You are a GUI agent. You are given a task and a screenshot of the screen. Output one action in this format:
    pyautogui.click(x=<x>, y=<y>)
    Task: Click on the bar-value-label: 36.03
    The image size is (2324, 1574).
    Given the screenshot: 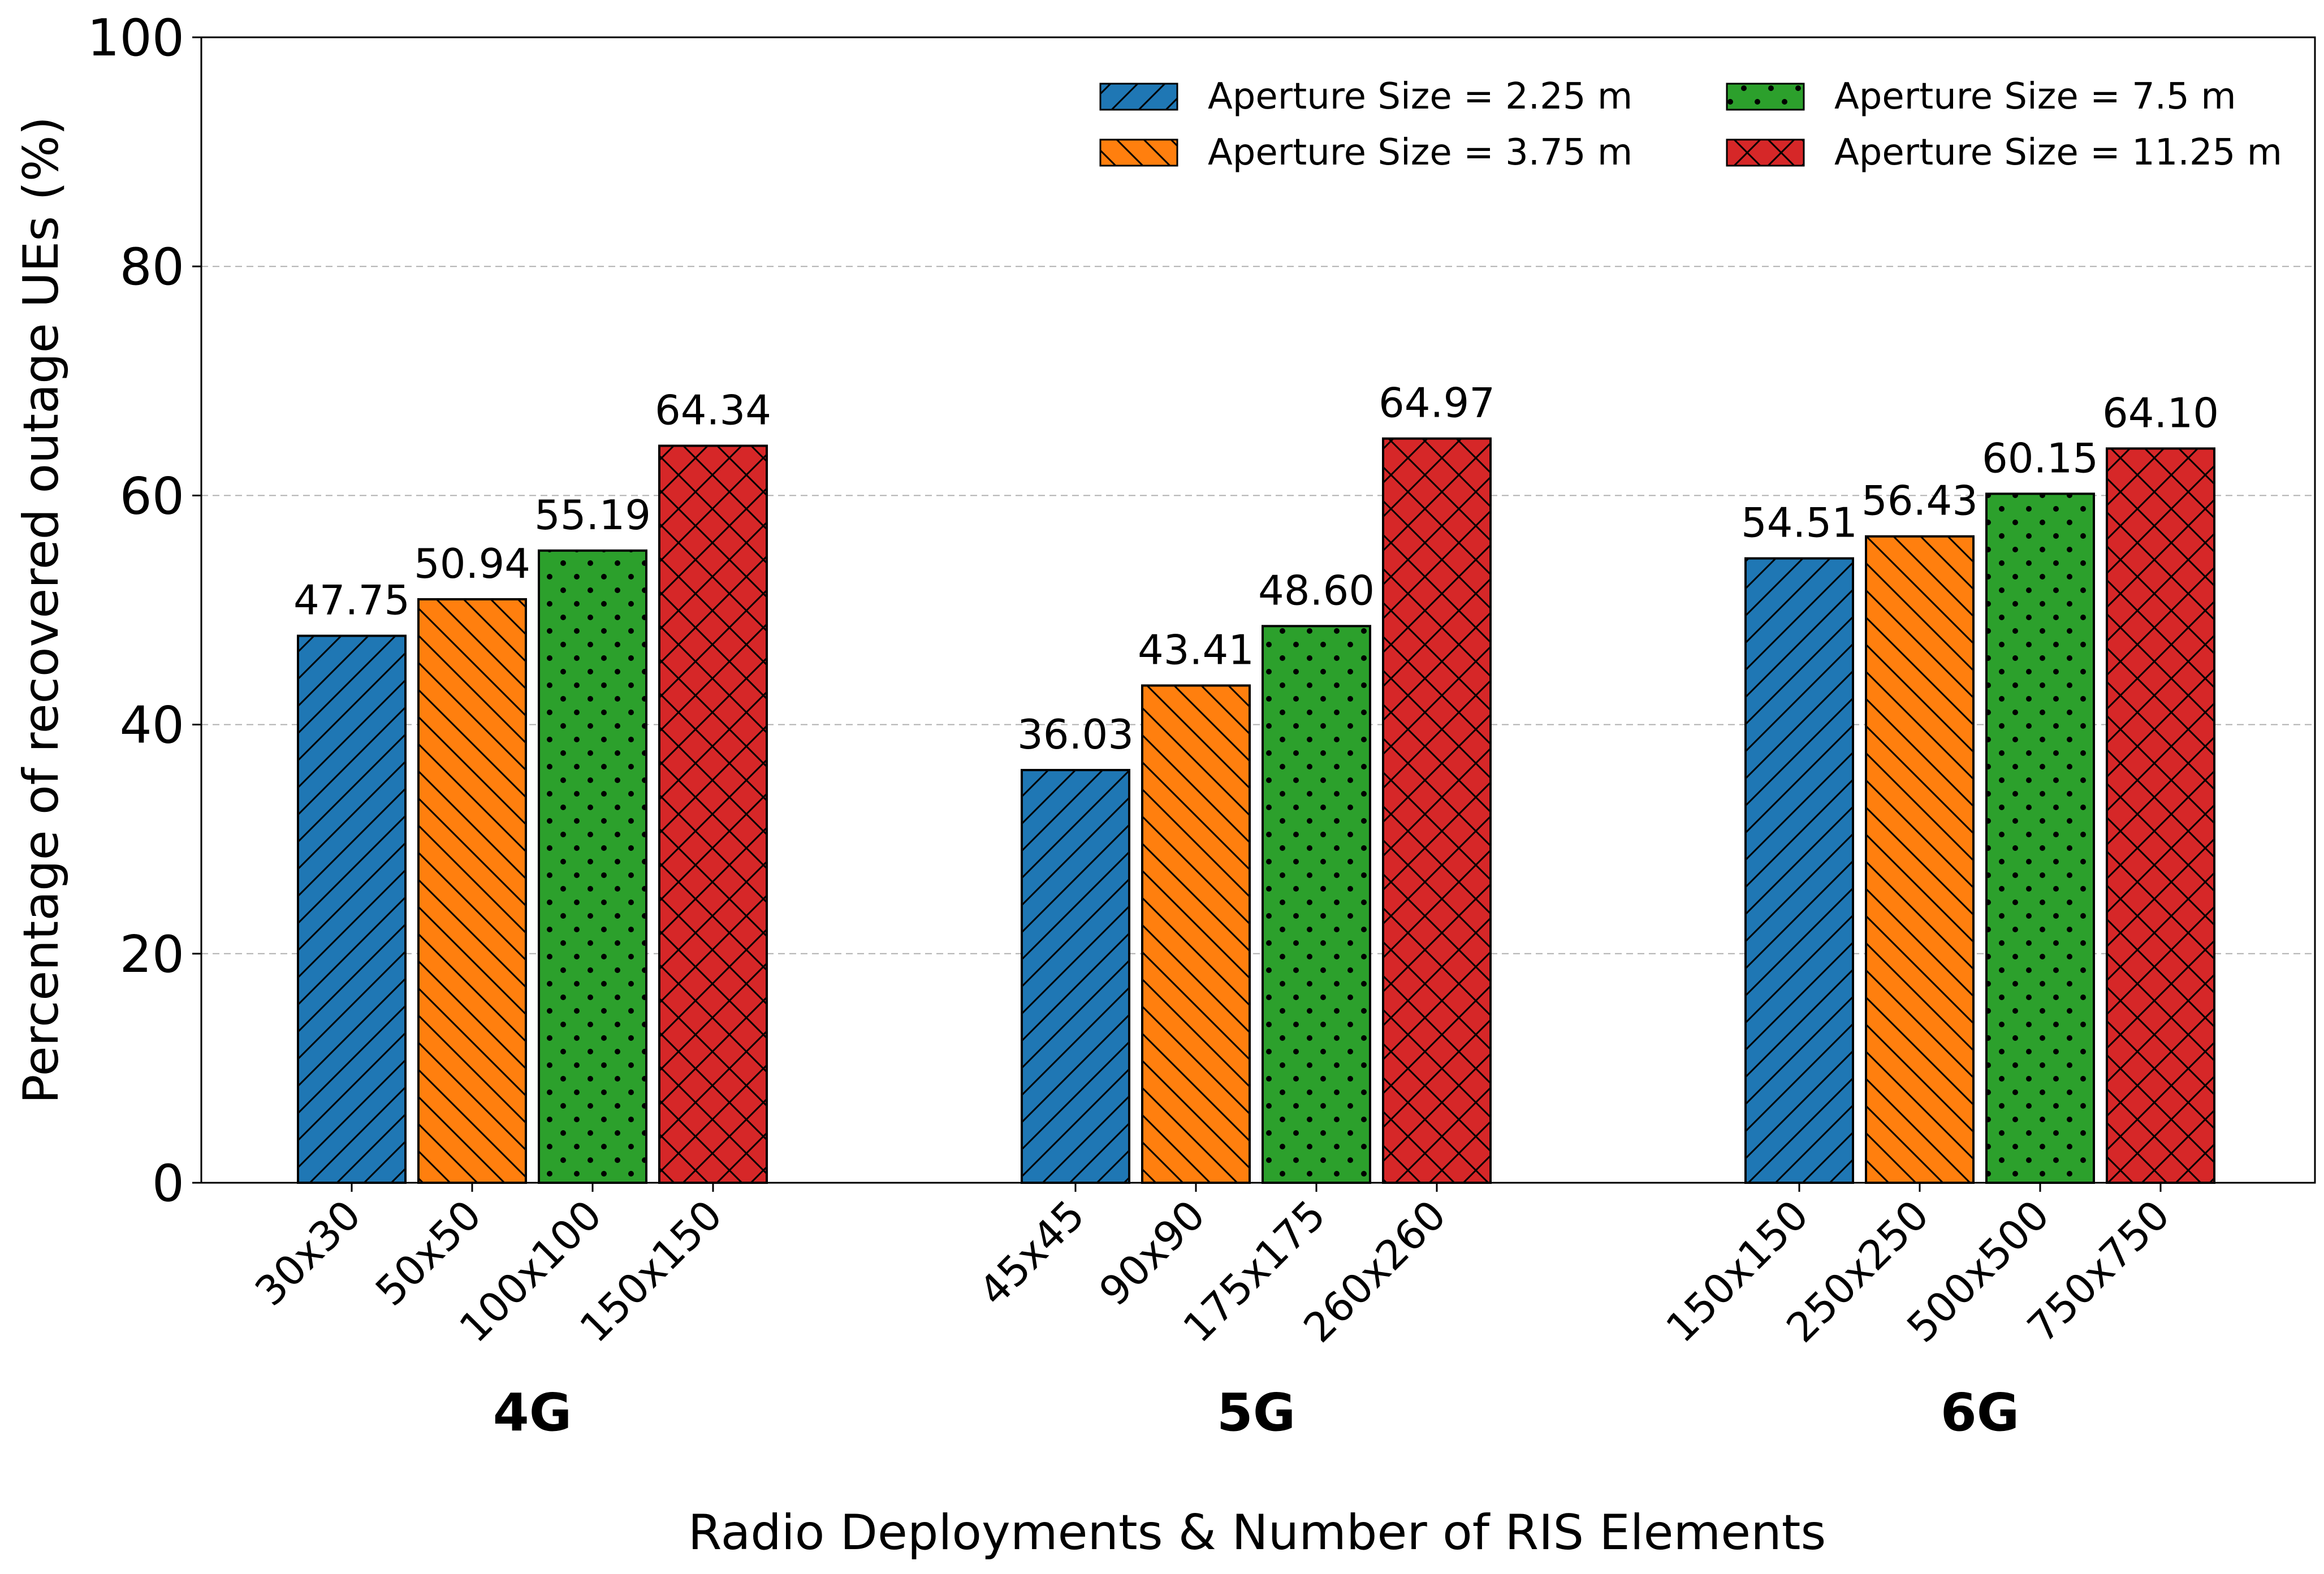 What is the action you would take?
    pyautogui.click(x=1075, y=734)
    